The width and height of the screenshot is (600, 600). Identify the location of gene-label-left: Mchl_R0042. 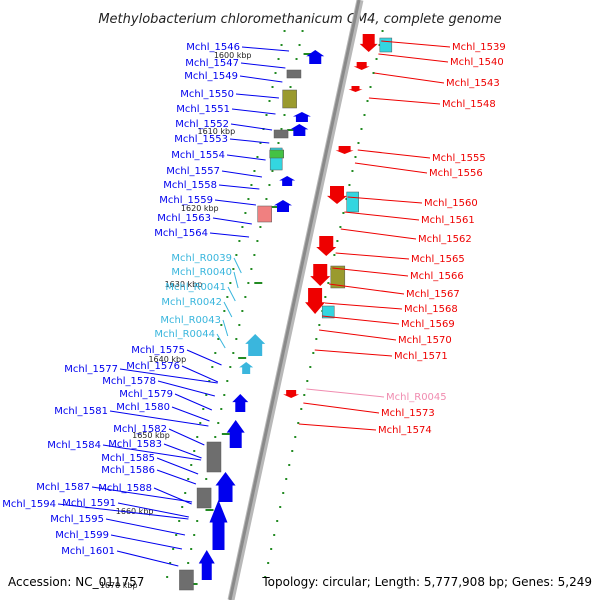
(191, 302).